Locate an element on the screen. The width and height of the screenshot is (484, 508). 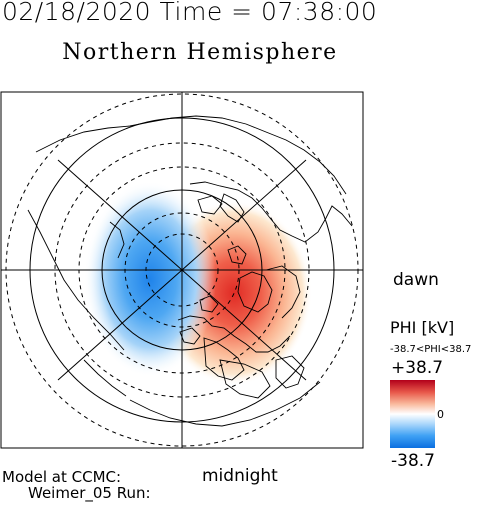
time-header: 02/18/2020 Time = 07:38:00 is located at coordinates (190, 13).